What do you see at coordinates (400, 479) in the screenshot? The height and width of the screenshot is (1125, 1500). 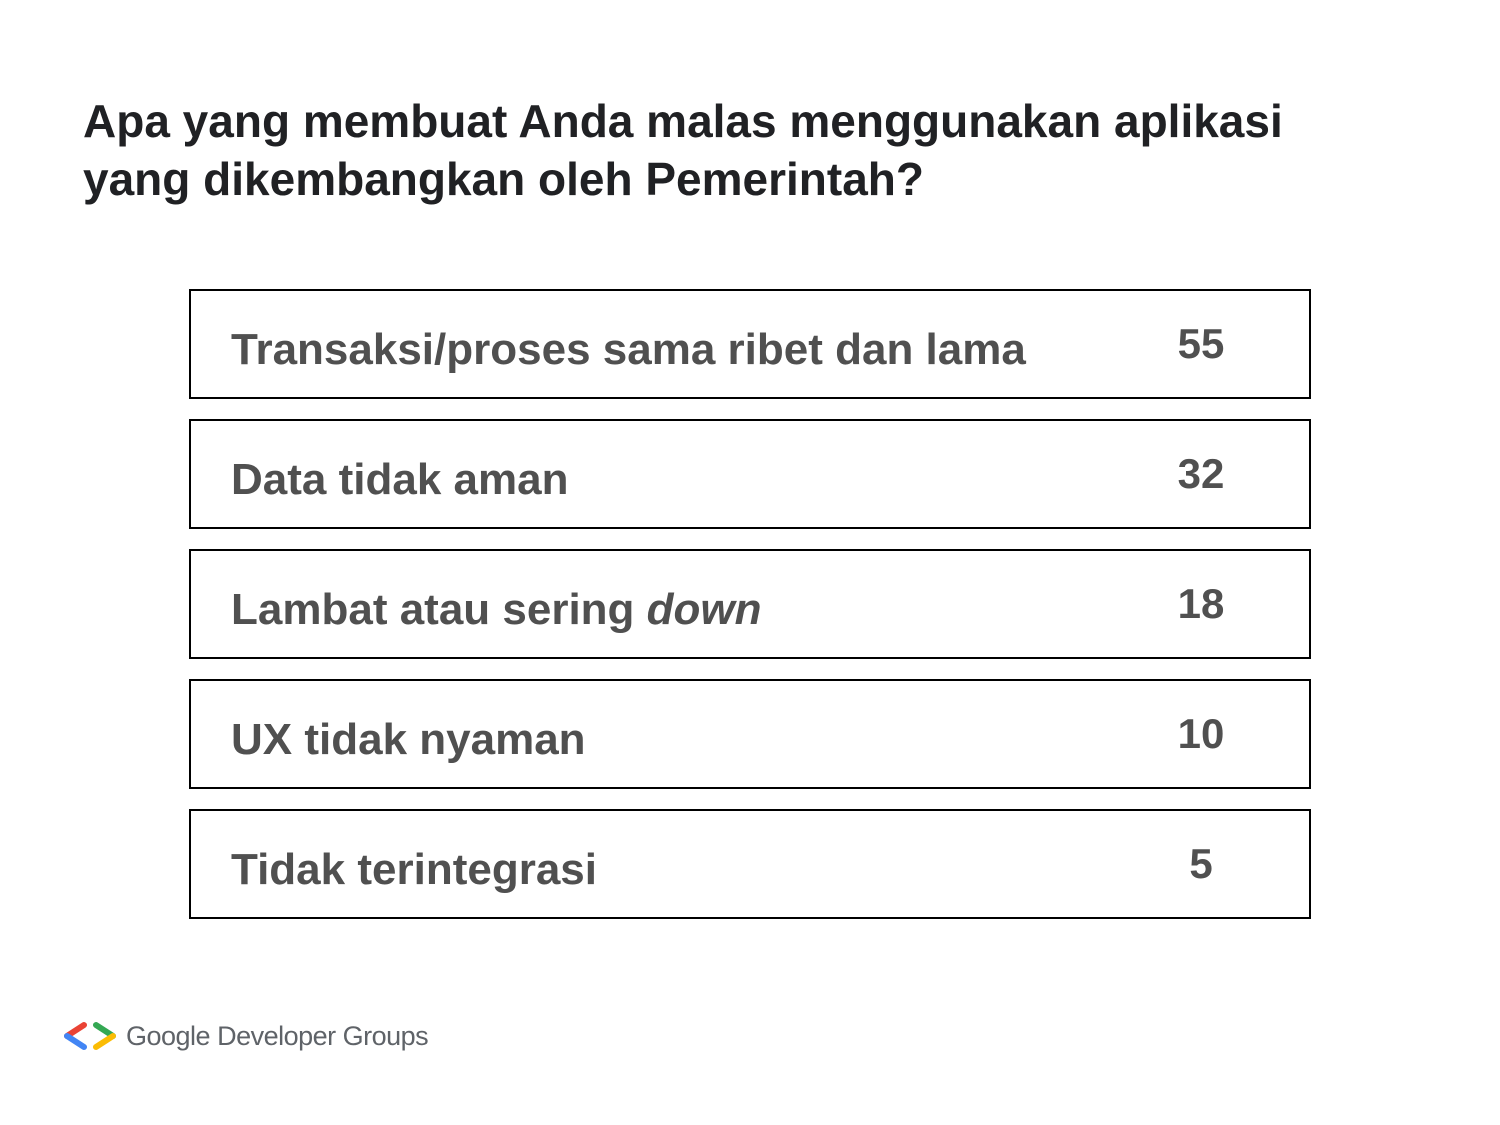 I see `answer-label: Data tidak aman` at bounding box center [400, 479].